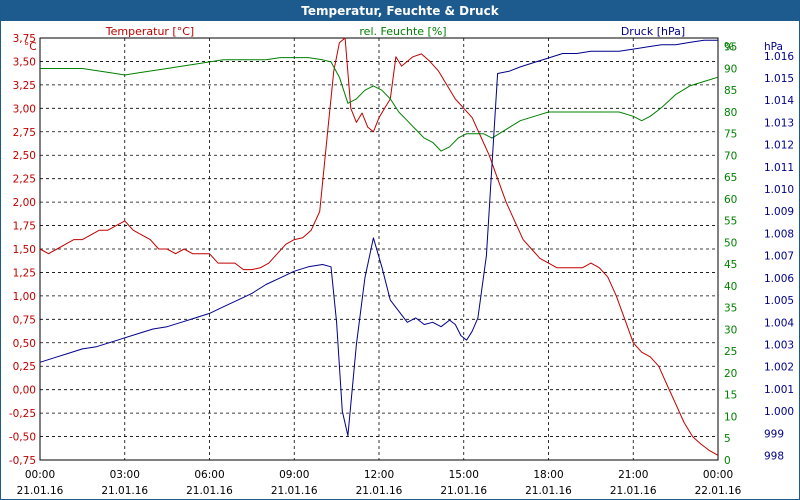 The image size is (800, 500). Describe the element at coordinates (779, 234) in the screenshot. I see `pressure-tick-label: 1.008` at that location.